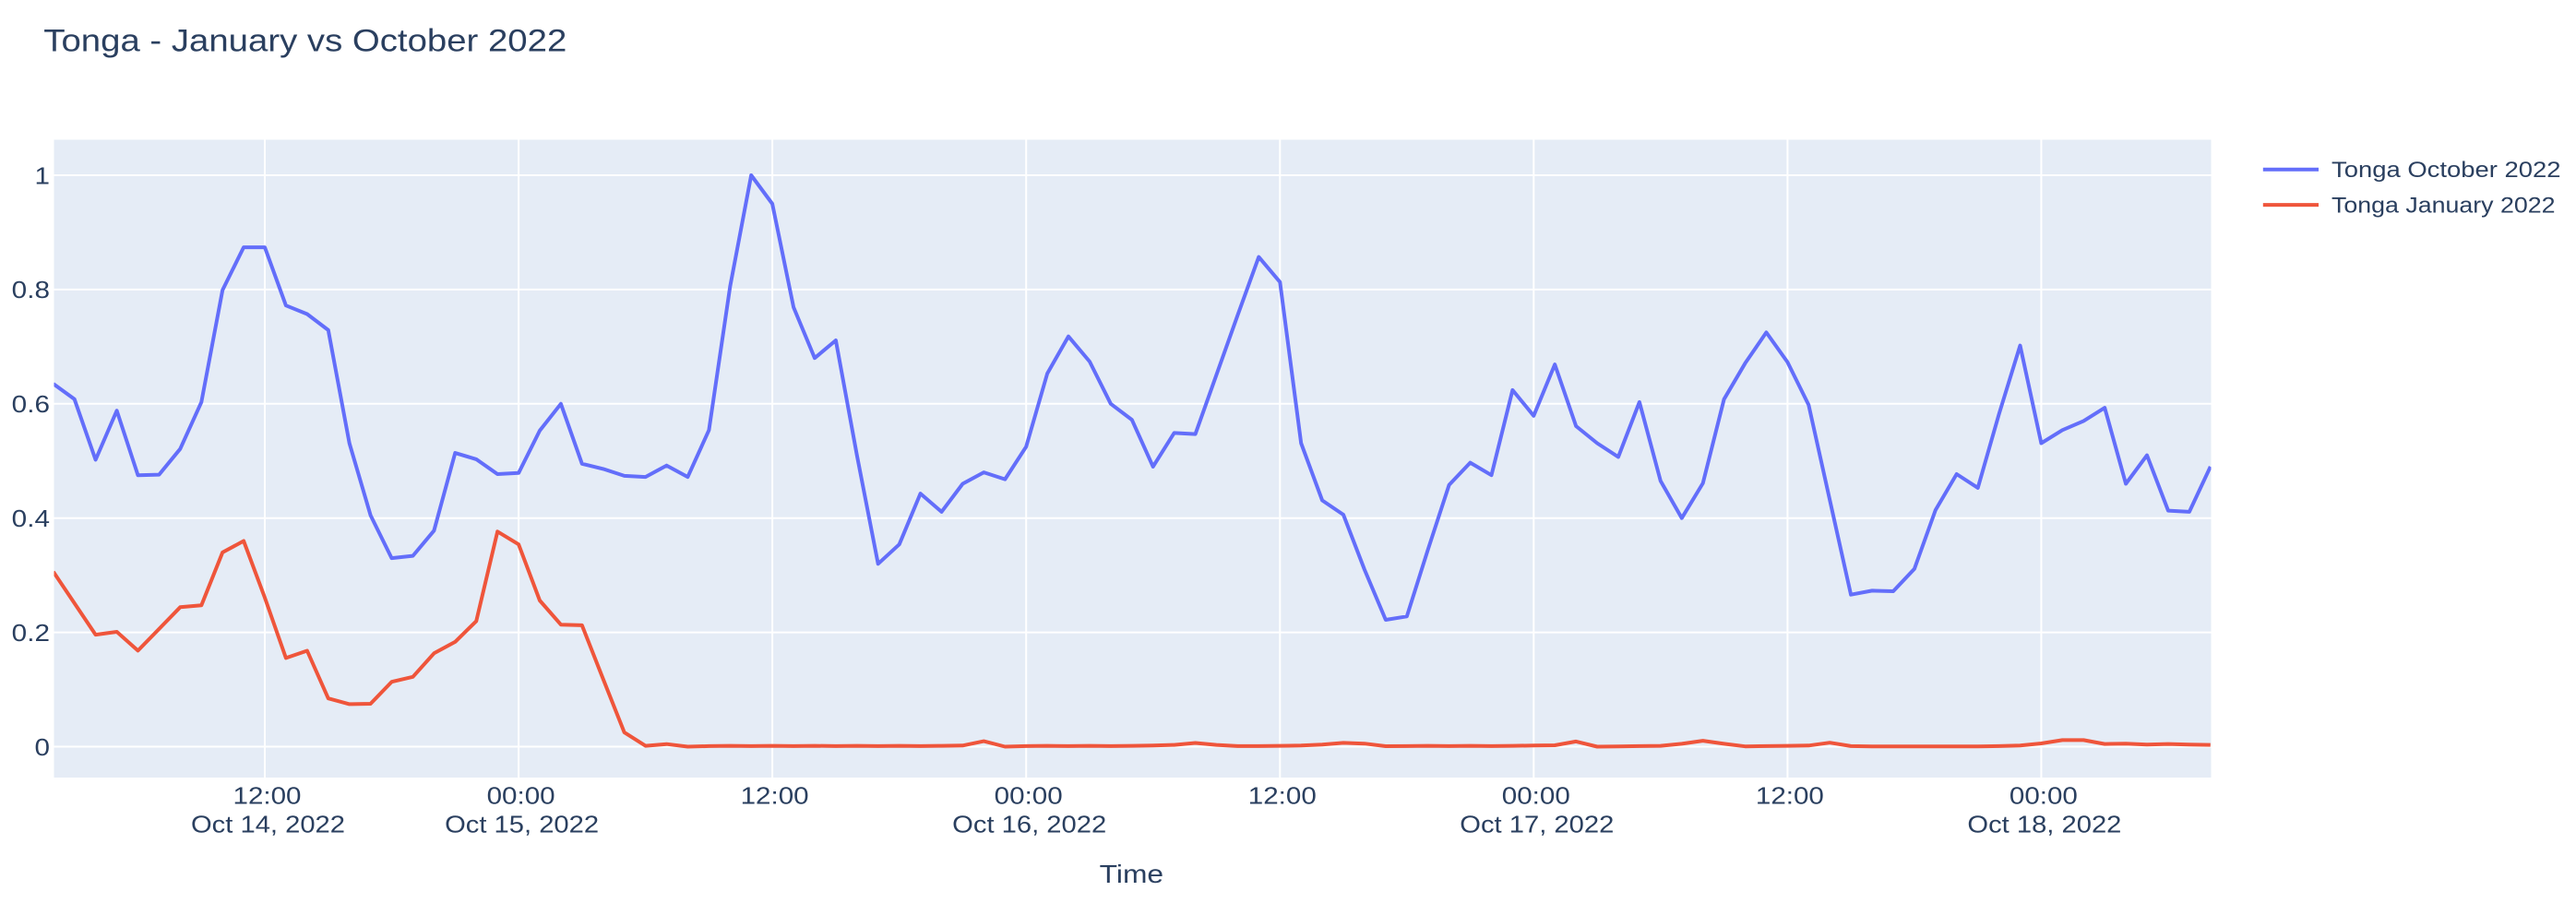  What do you see at coordinates (2044, 824) in the screenshot?
I see `svg-text: Oct 18, 2022` at bounding box center [2044, 824].